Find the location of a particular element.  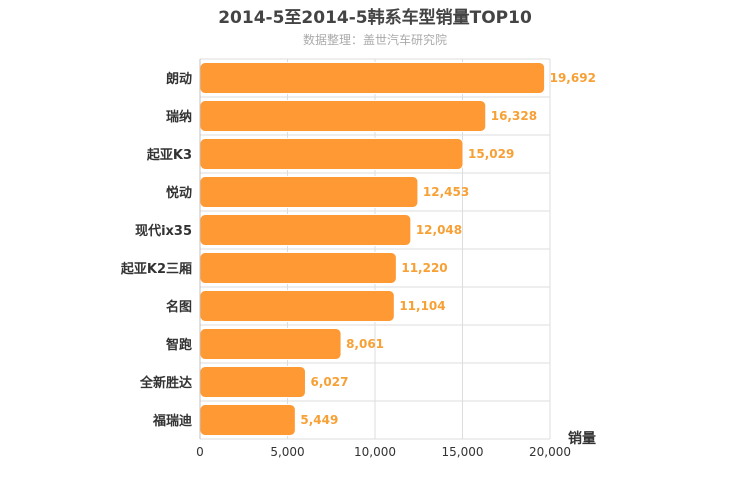

x-tick-label: 0 is located at coordinates (200, 452).